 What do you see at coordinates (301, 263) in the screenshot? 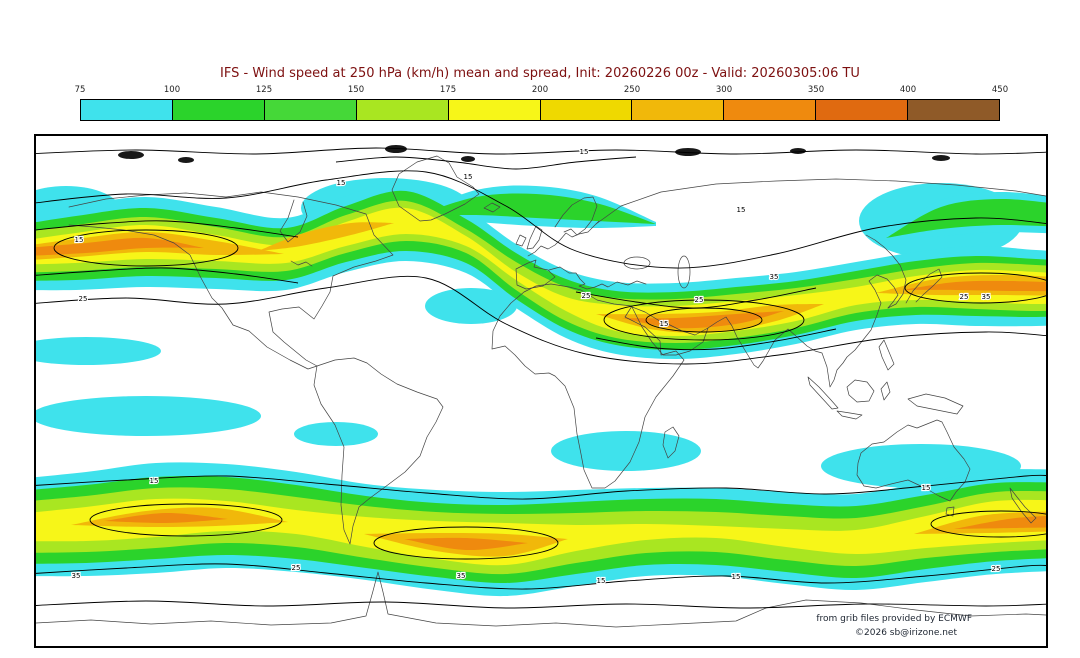
I see `coastline-great-lakes` at bounding box center [301, 263].